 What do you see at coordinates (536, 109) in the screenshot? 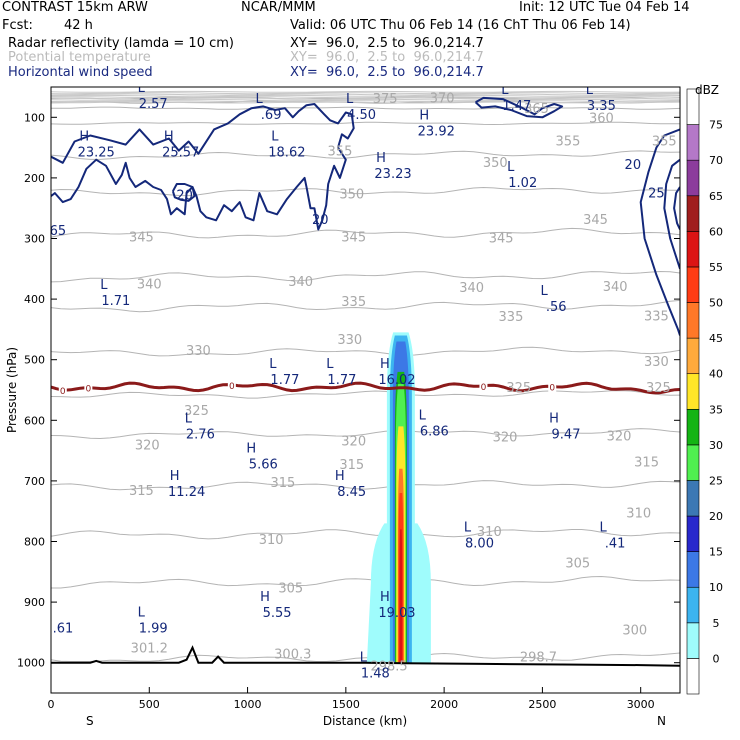
I see `isentrope-label: 365` at bounding box center [536, 109].